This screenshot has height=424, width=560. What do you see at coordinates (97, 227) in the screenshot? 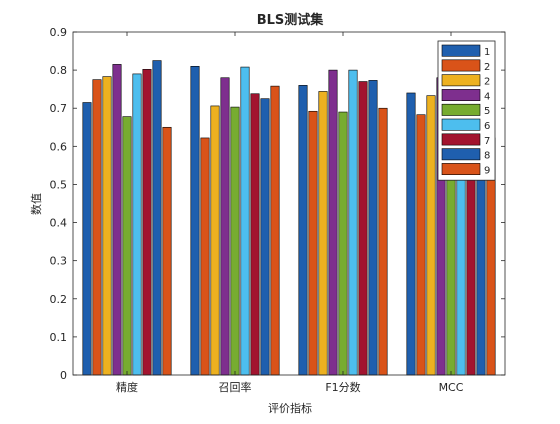
I see `bar-精度-series-2` at bounding box center [97, 227].